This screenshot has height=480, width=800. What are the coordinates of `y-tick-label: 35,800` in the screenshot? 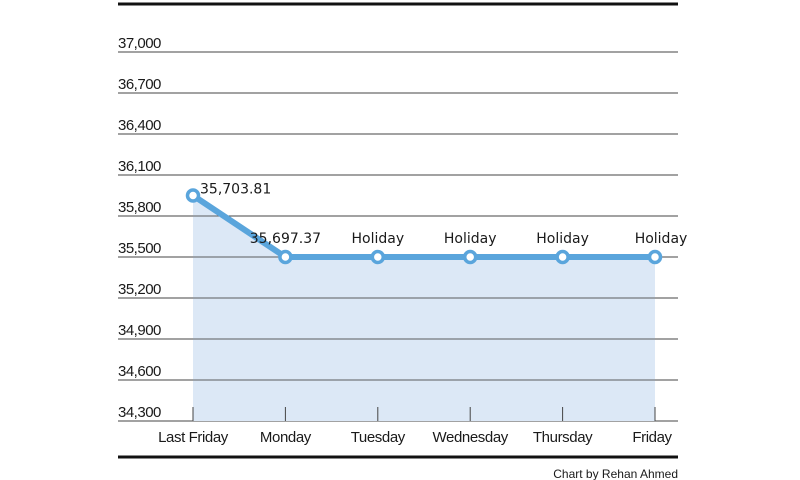 It's located at (139, 207).